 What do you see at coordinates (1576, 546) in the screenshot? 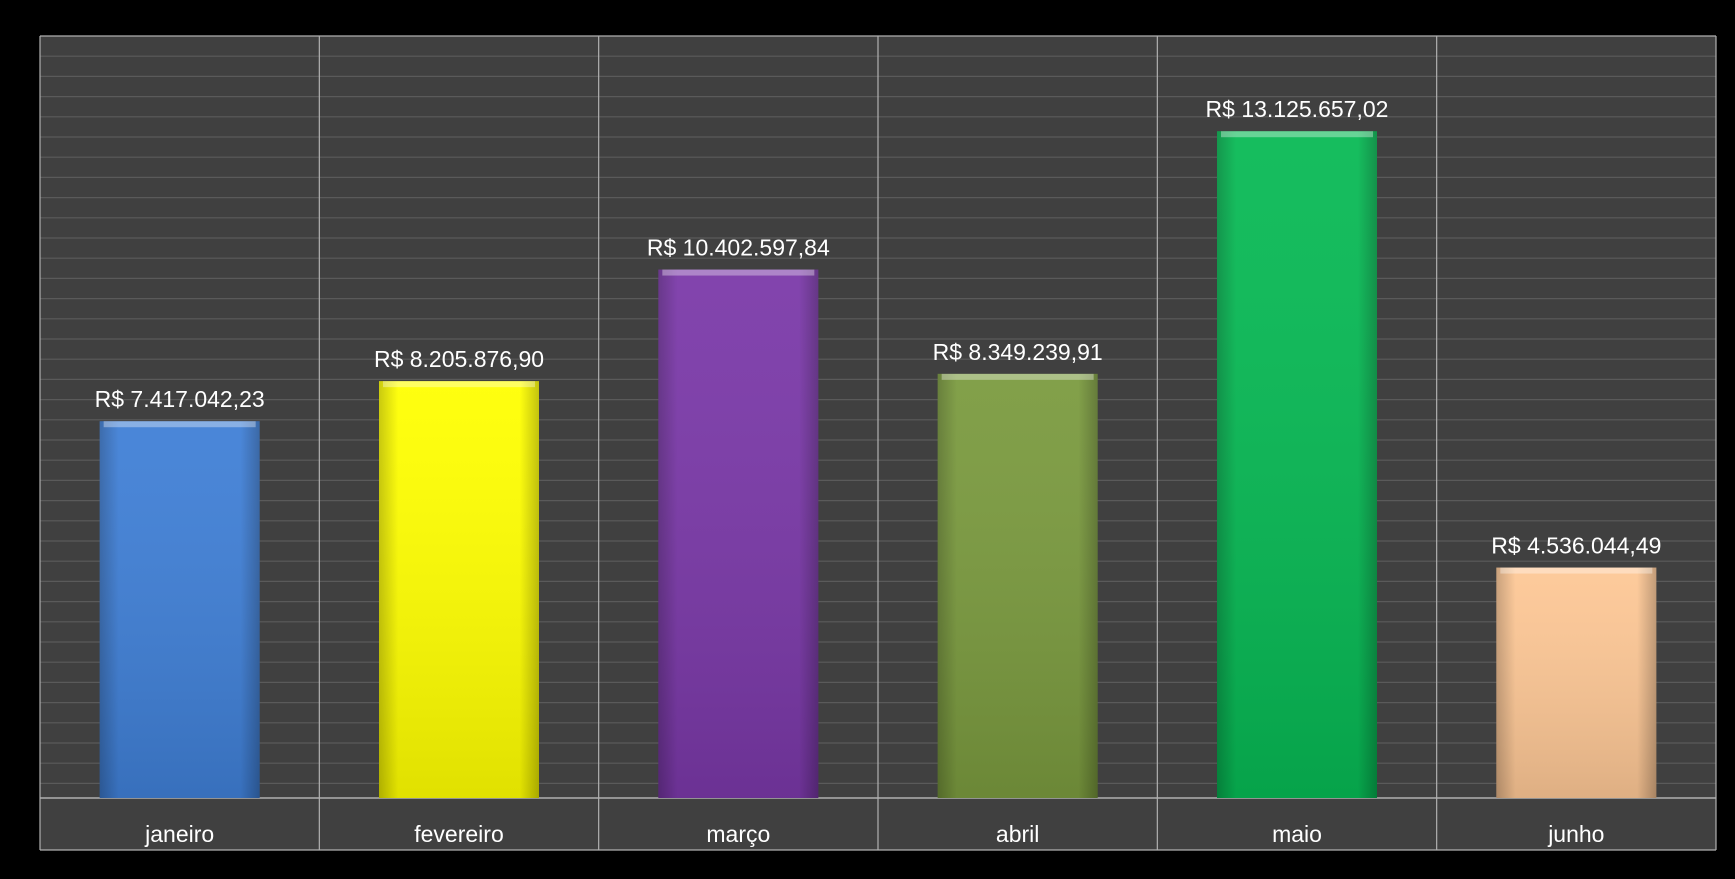
I see `value-label: R$ 4.536.044,49` at bounding box center [1576, 546].